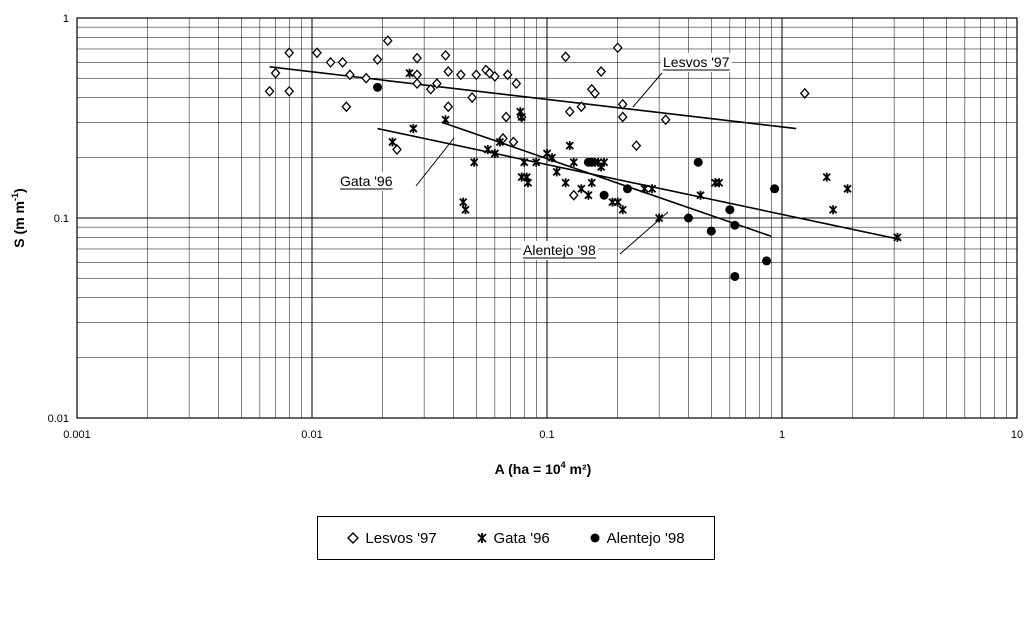 This screenshot has height=624, width=1030. I want to click on annotation-label: Alentejo '98, so click(559, 250).